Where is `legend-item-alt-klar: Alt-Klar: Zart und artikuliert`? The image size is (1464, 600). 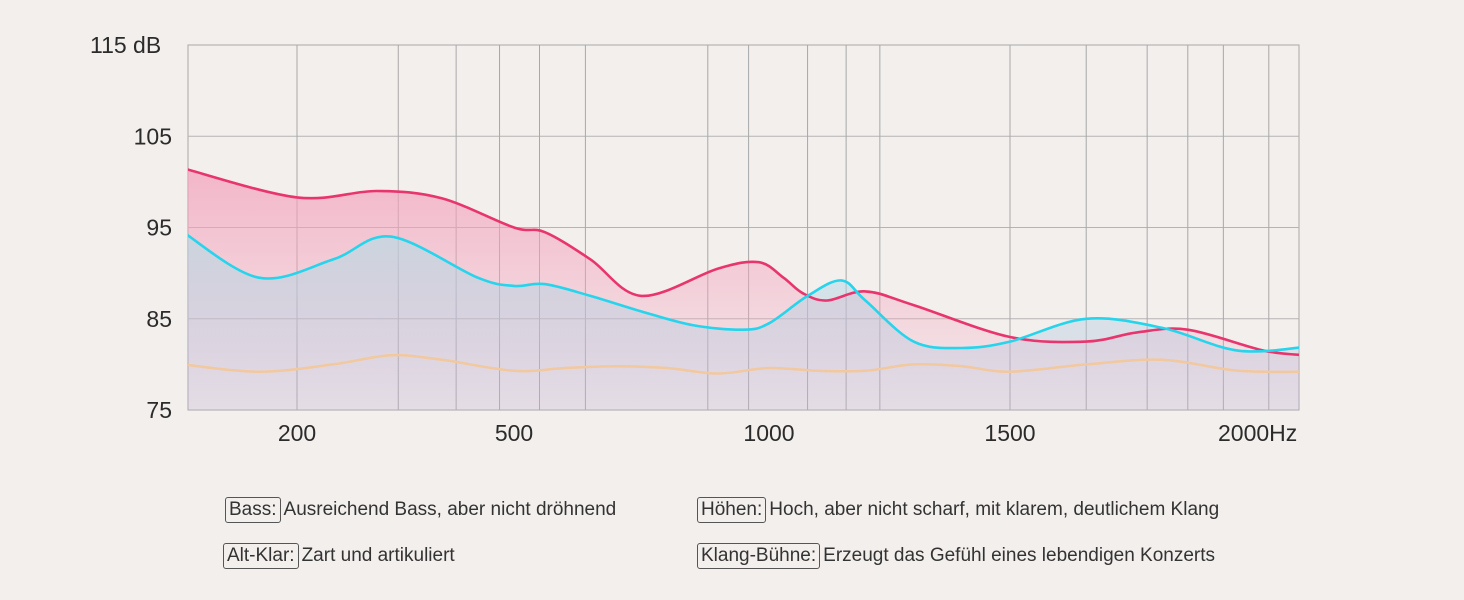
legend-item-alt-klar: Alt-Klar: Zart und artikuliert is located at coordinates (339, 556).